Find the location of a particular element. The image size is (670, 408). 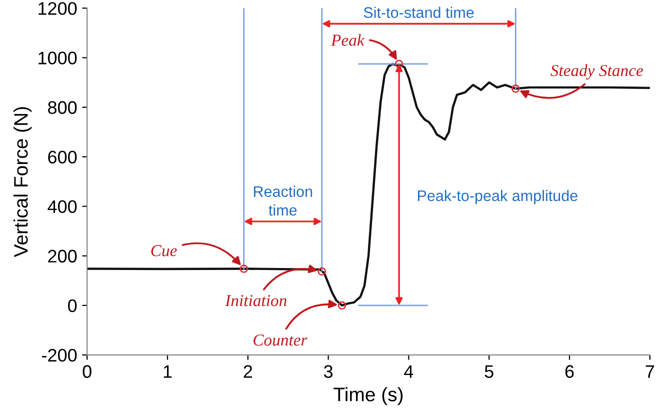

annotation: Steady Stance is located at coordinates (596, 72).